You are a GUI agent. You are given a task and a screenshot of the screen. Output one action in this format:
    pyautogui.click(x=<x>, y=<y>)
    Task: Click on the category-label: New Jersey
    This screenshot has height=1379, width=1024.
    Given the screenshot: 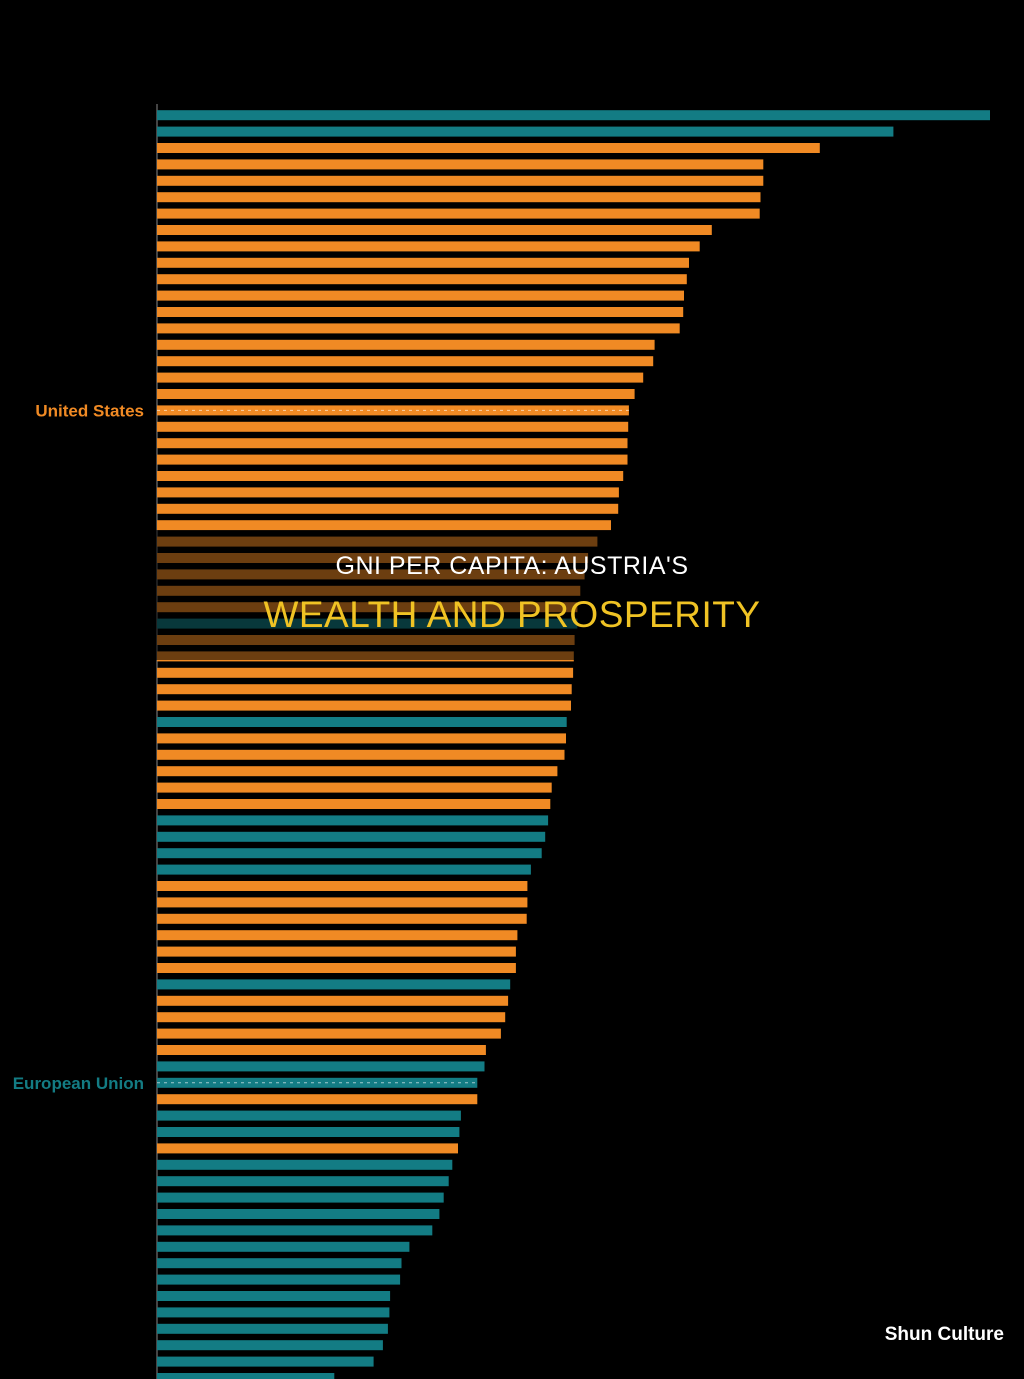 What is the action you would take?
    pyautogui.click(x=97, y=296)
    